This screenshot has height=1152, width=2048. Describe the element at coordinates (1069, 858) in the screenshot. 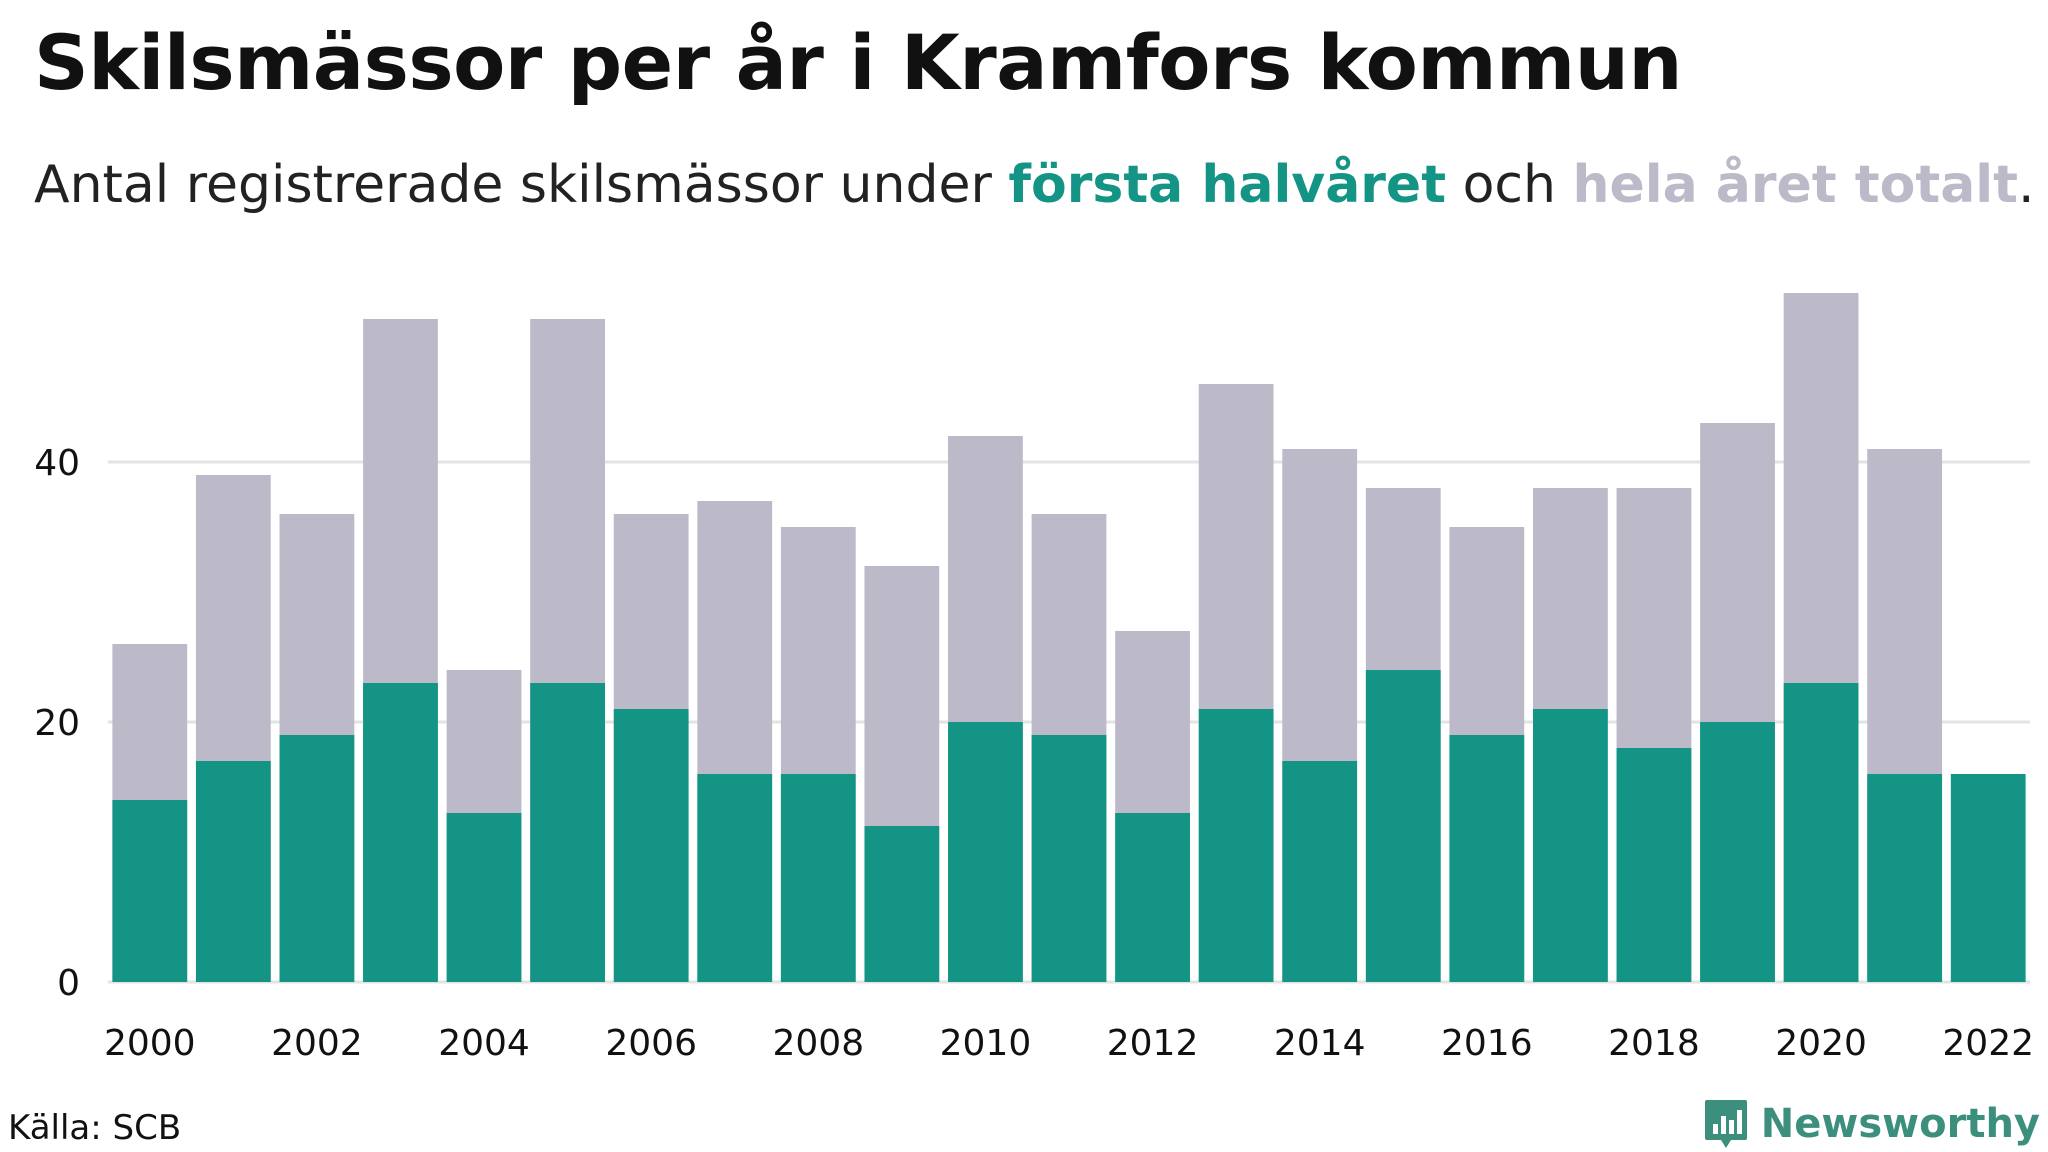

I see `bar-first-half-2011` at that location.